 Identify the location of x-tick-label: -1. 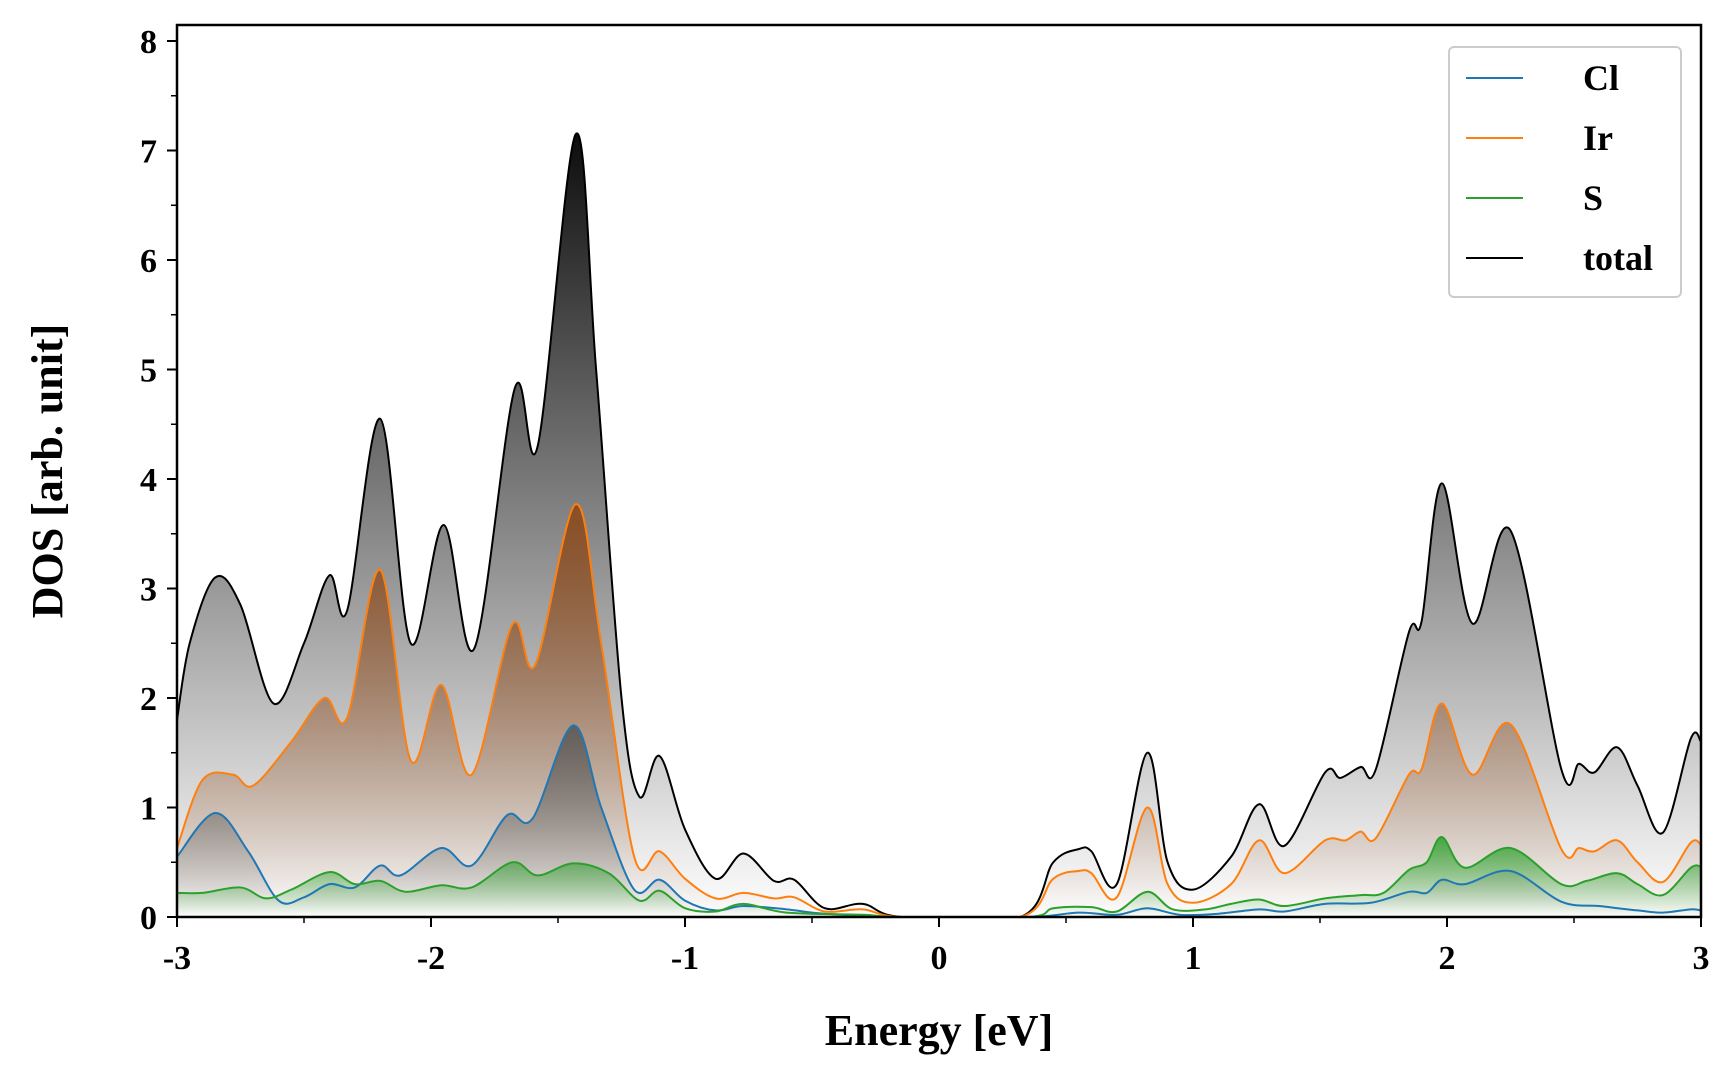
(685, 958).